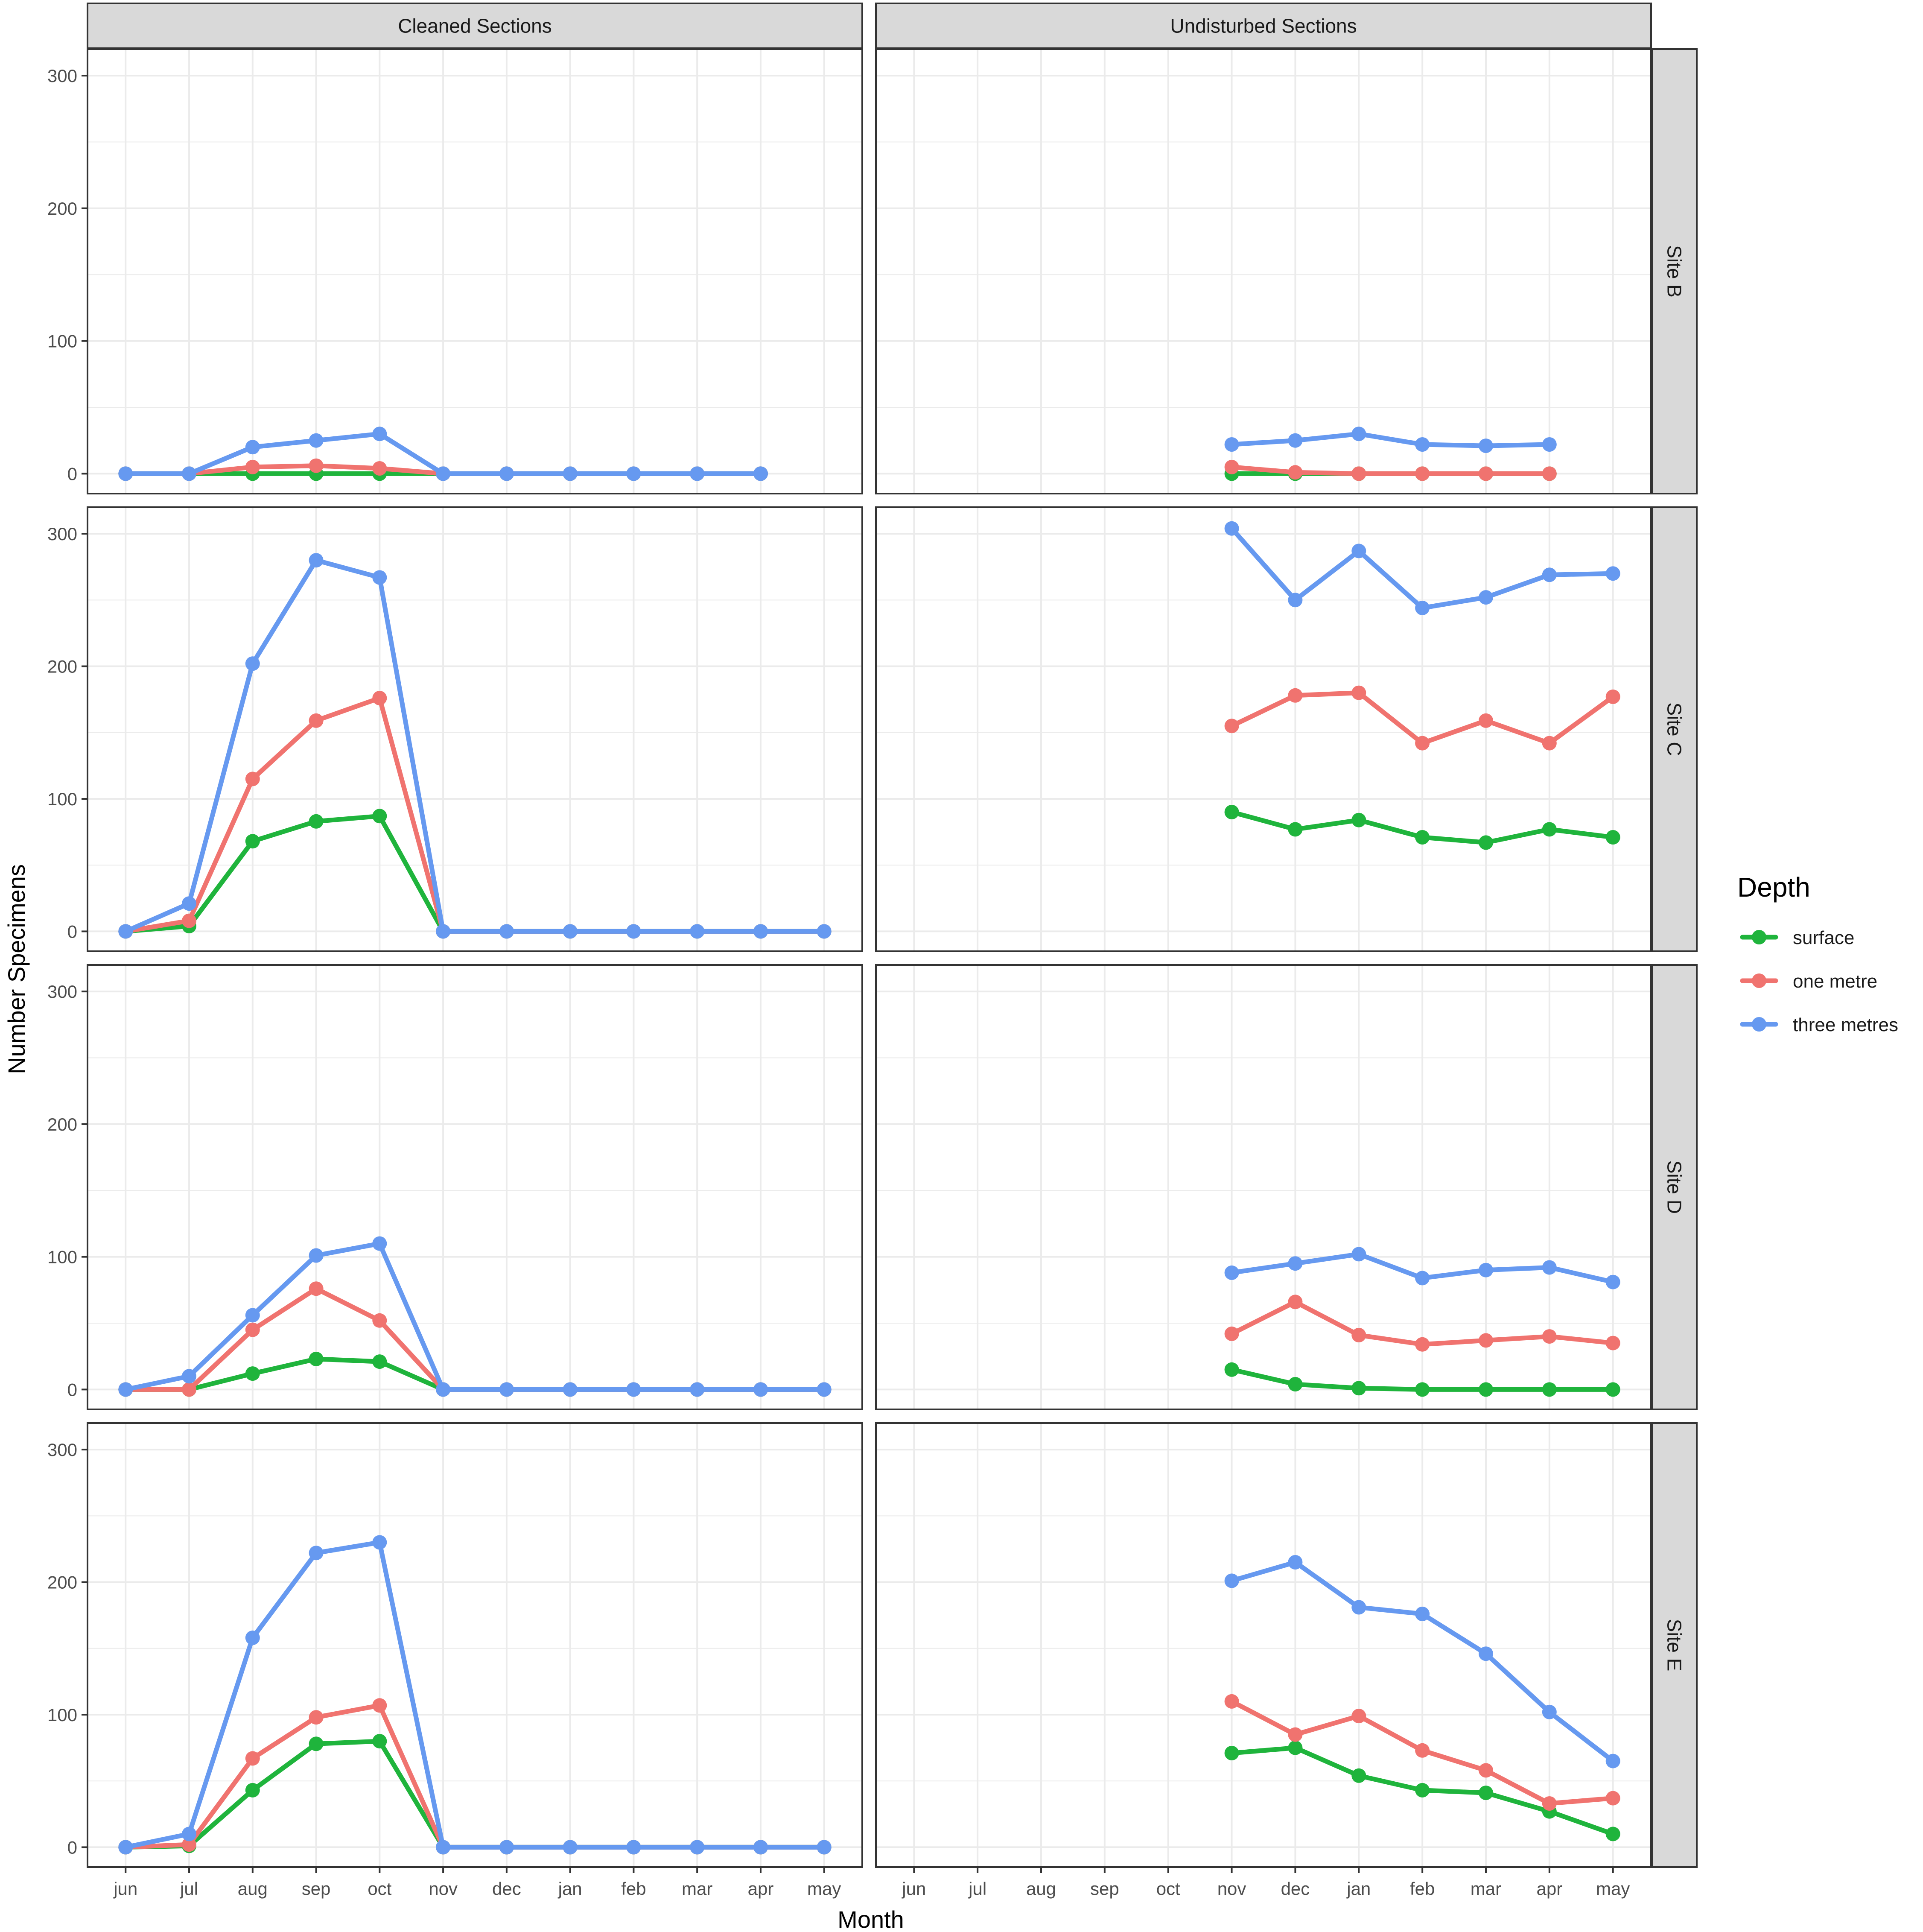 Image resolution: width=1923 pixels, height=1932 pixels. What do you see at coordinates (1422, 1379) in the screenshot?
I see `series-surface` at bounding box center [1422, 1379].